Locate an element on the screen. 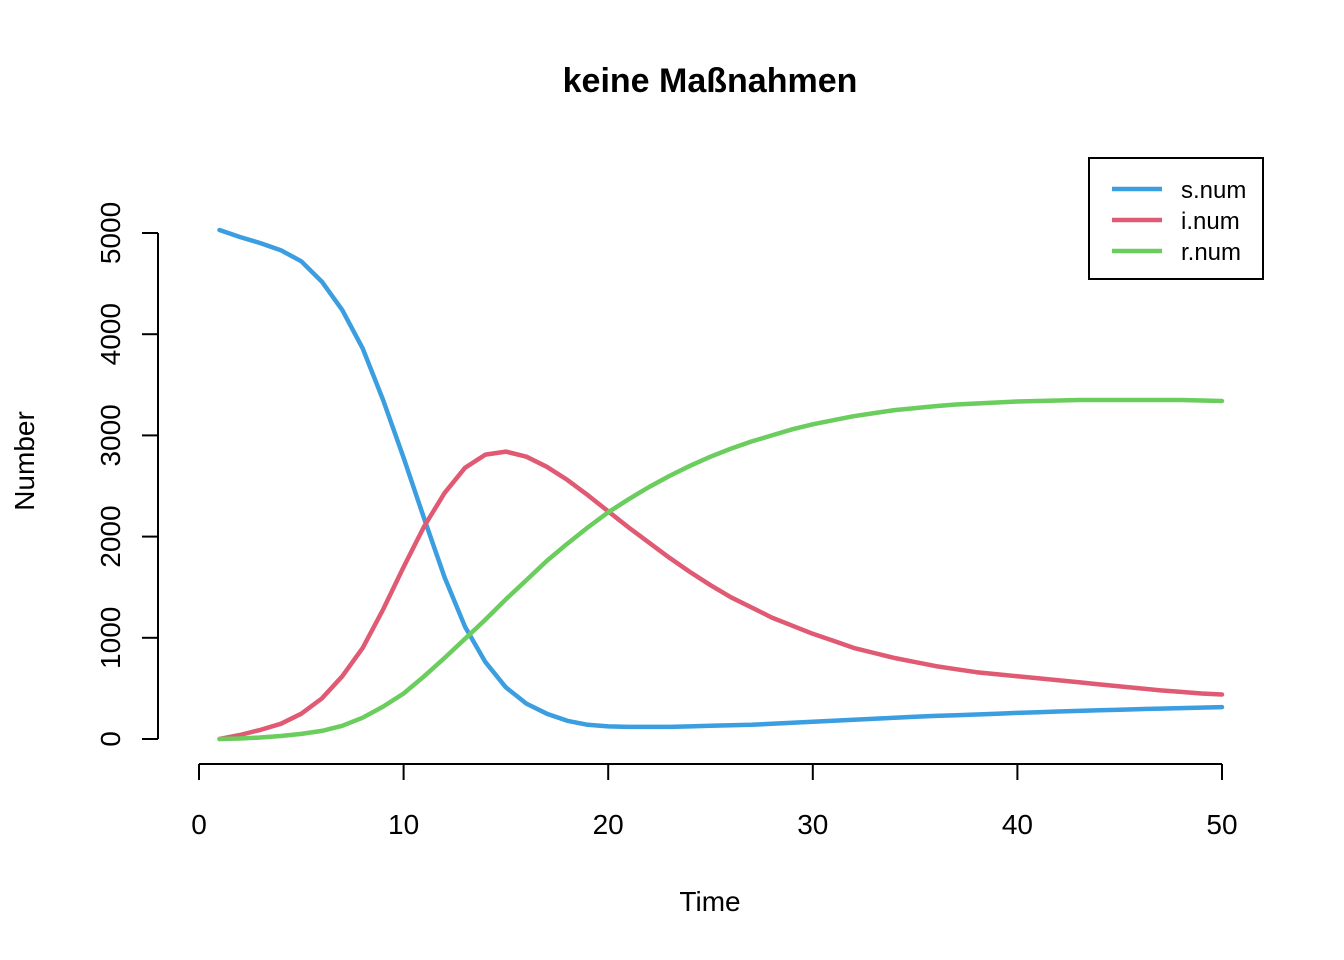  y-tick-label: 1000 is located at coordinates (110, 638).